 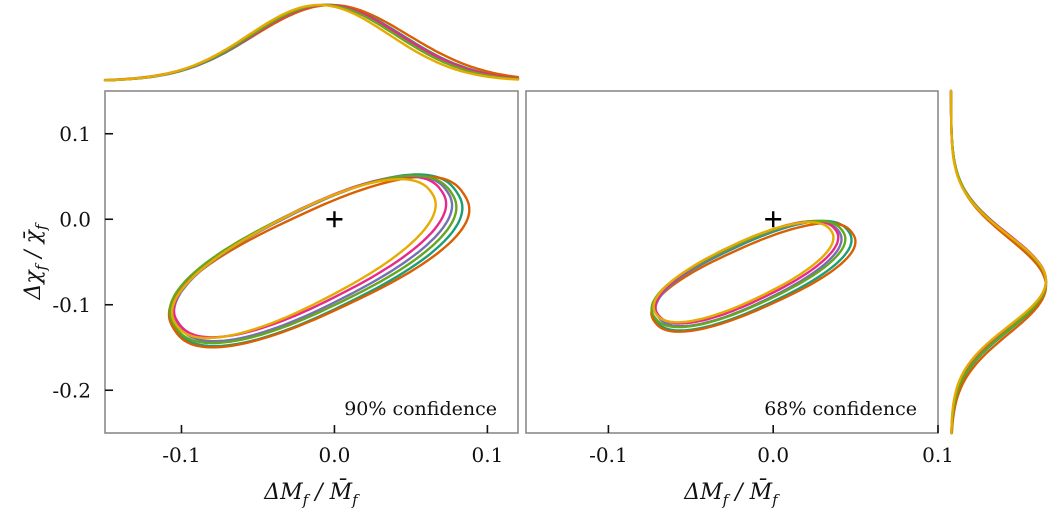 I want to click on right-x-ticks: -0.1 0.0 0.1, so click(x=771, y=446).